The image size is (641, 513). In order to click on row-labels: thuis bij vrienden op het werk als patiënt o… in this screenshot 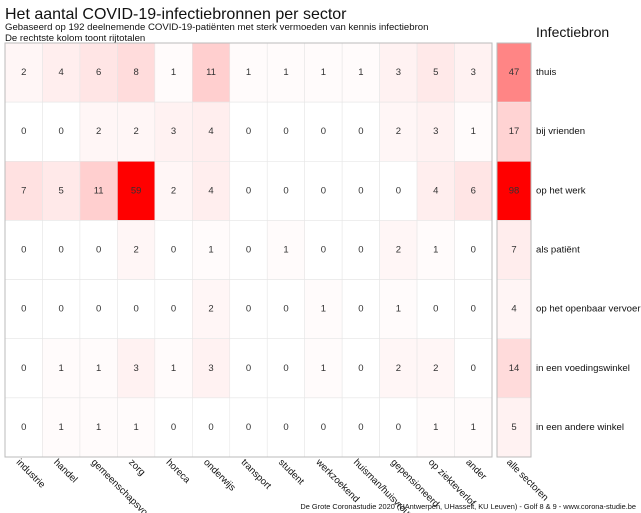, I will do `click(588, 250)`.